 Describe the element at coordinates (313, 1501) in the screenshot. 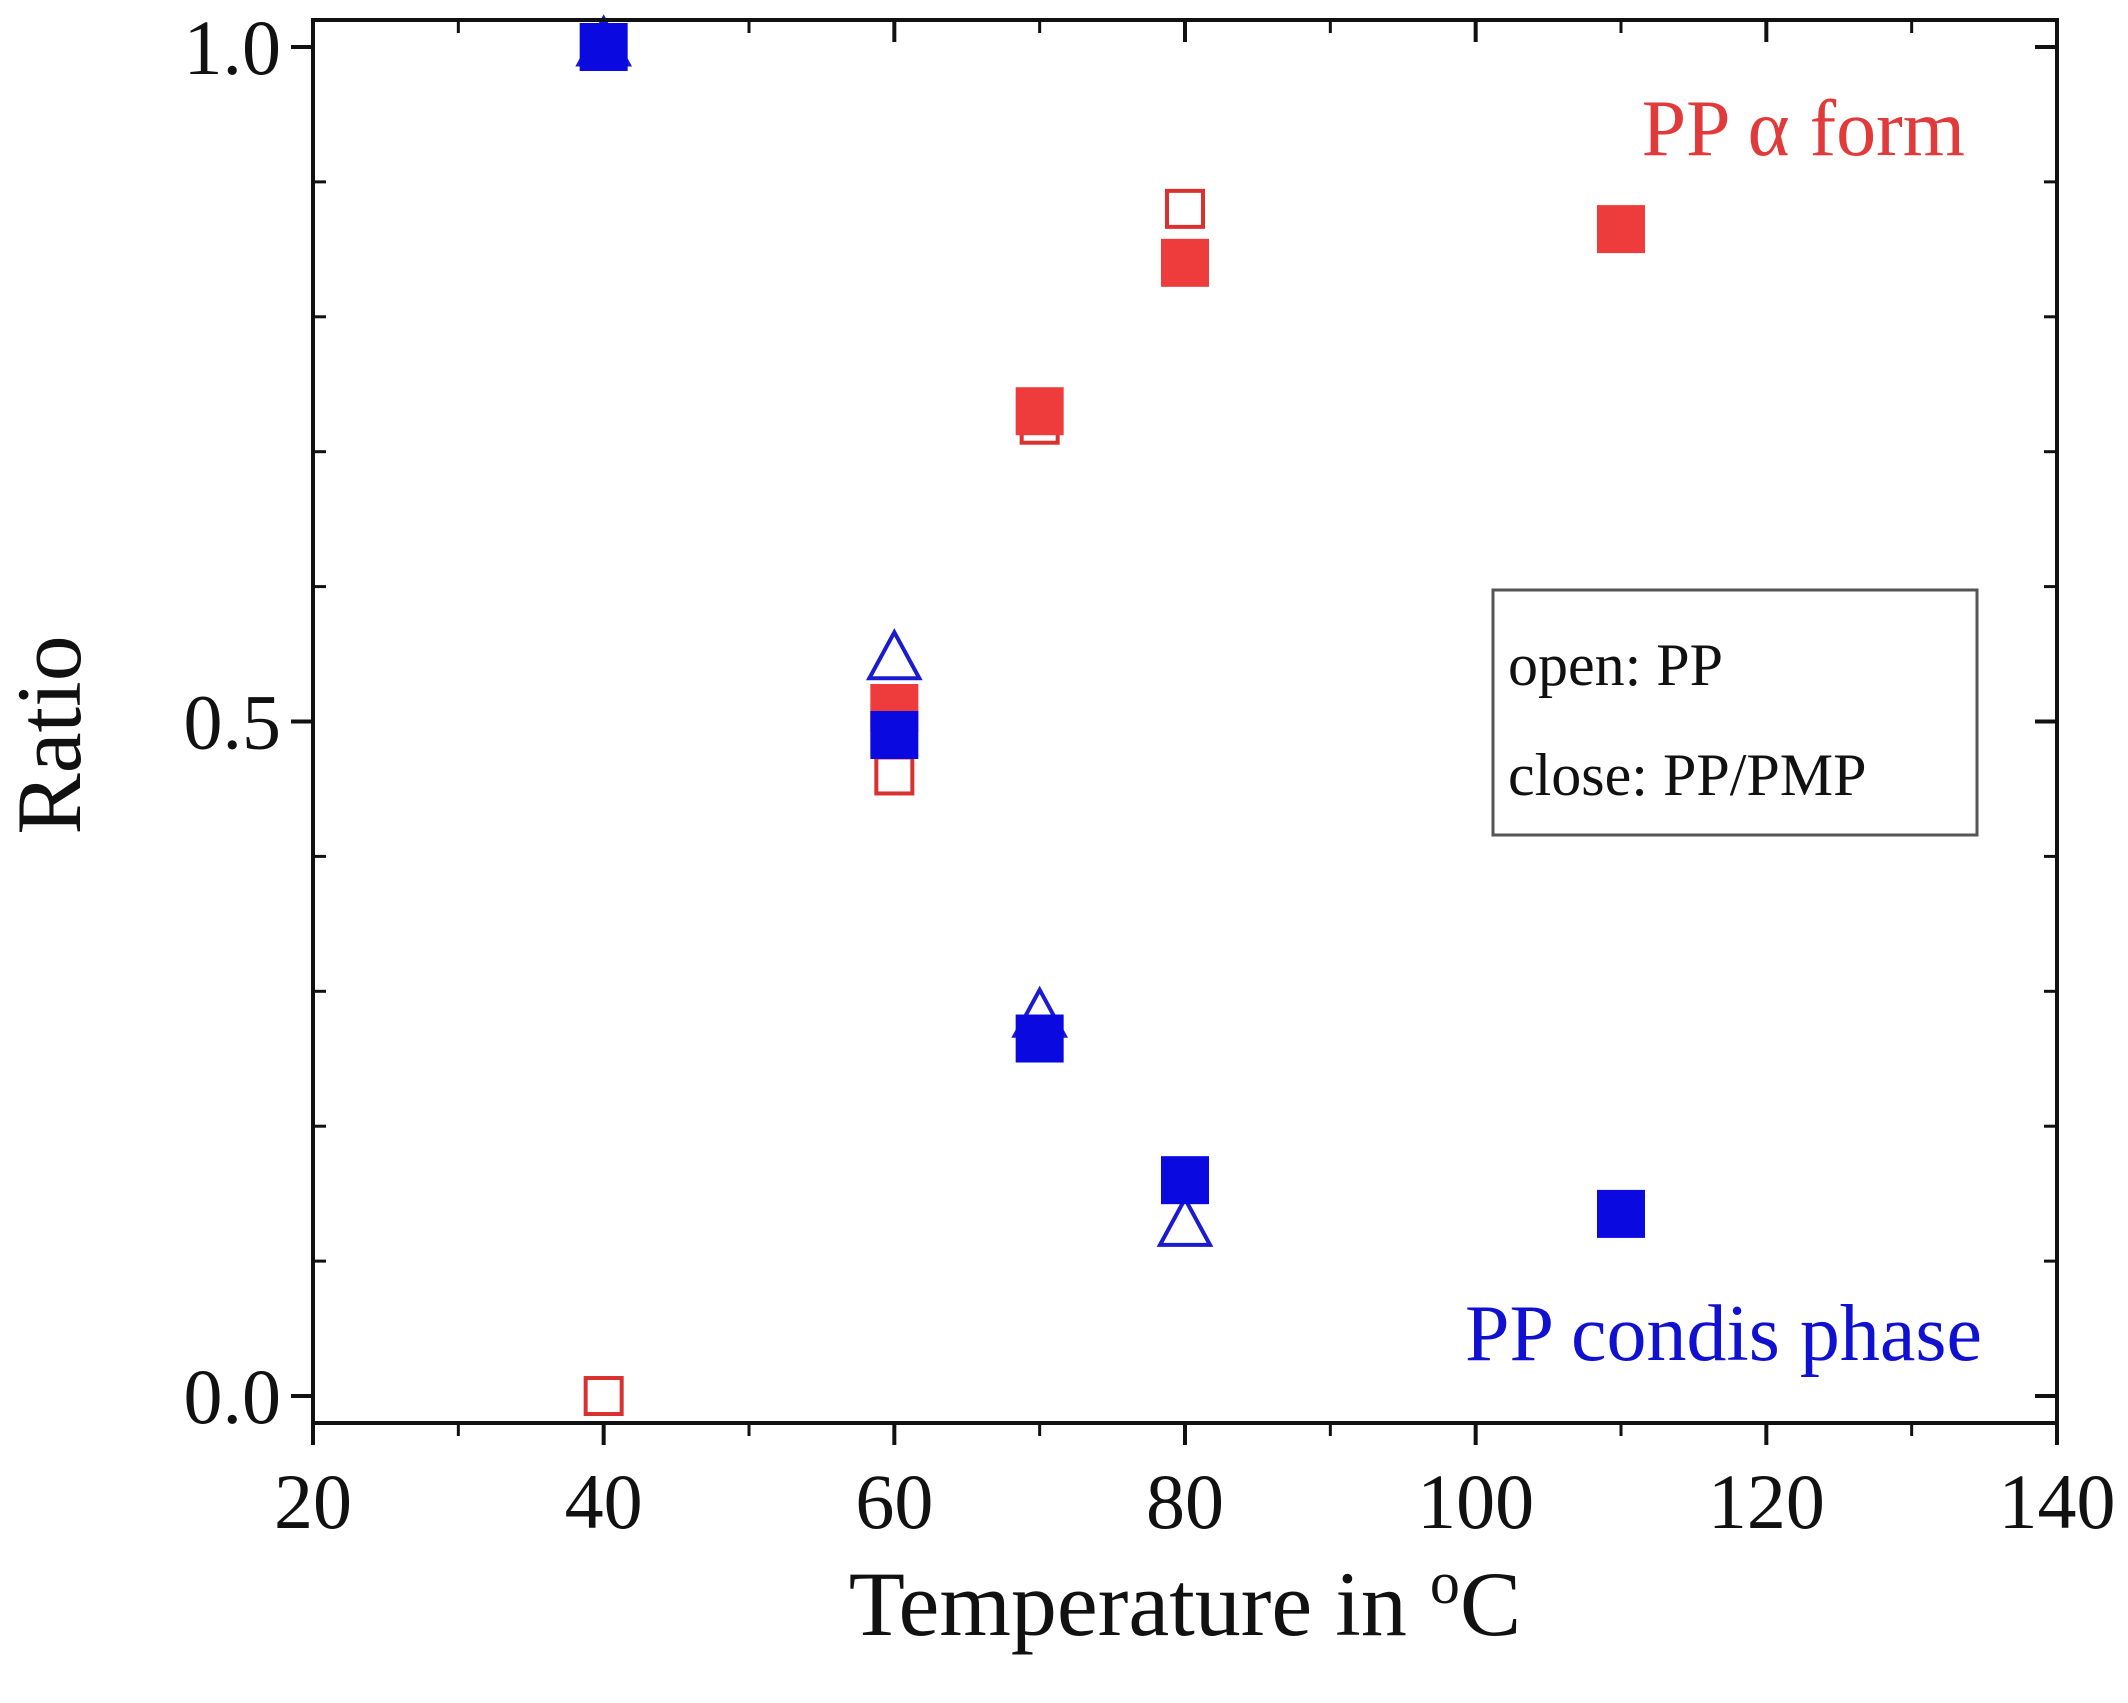

I see `x-tick-label: 20` at that location.